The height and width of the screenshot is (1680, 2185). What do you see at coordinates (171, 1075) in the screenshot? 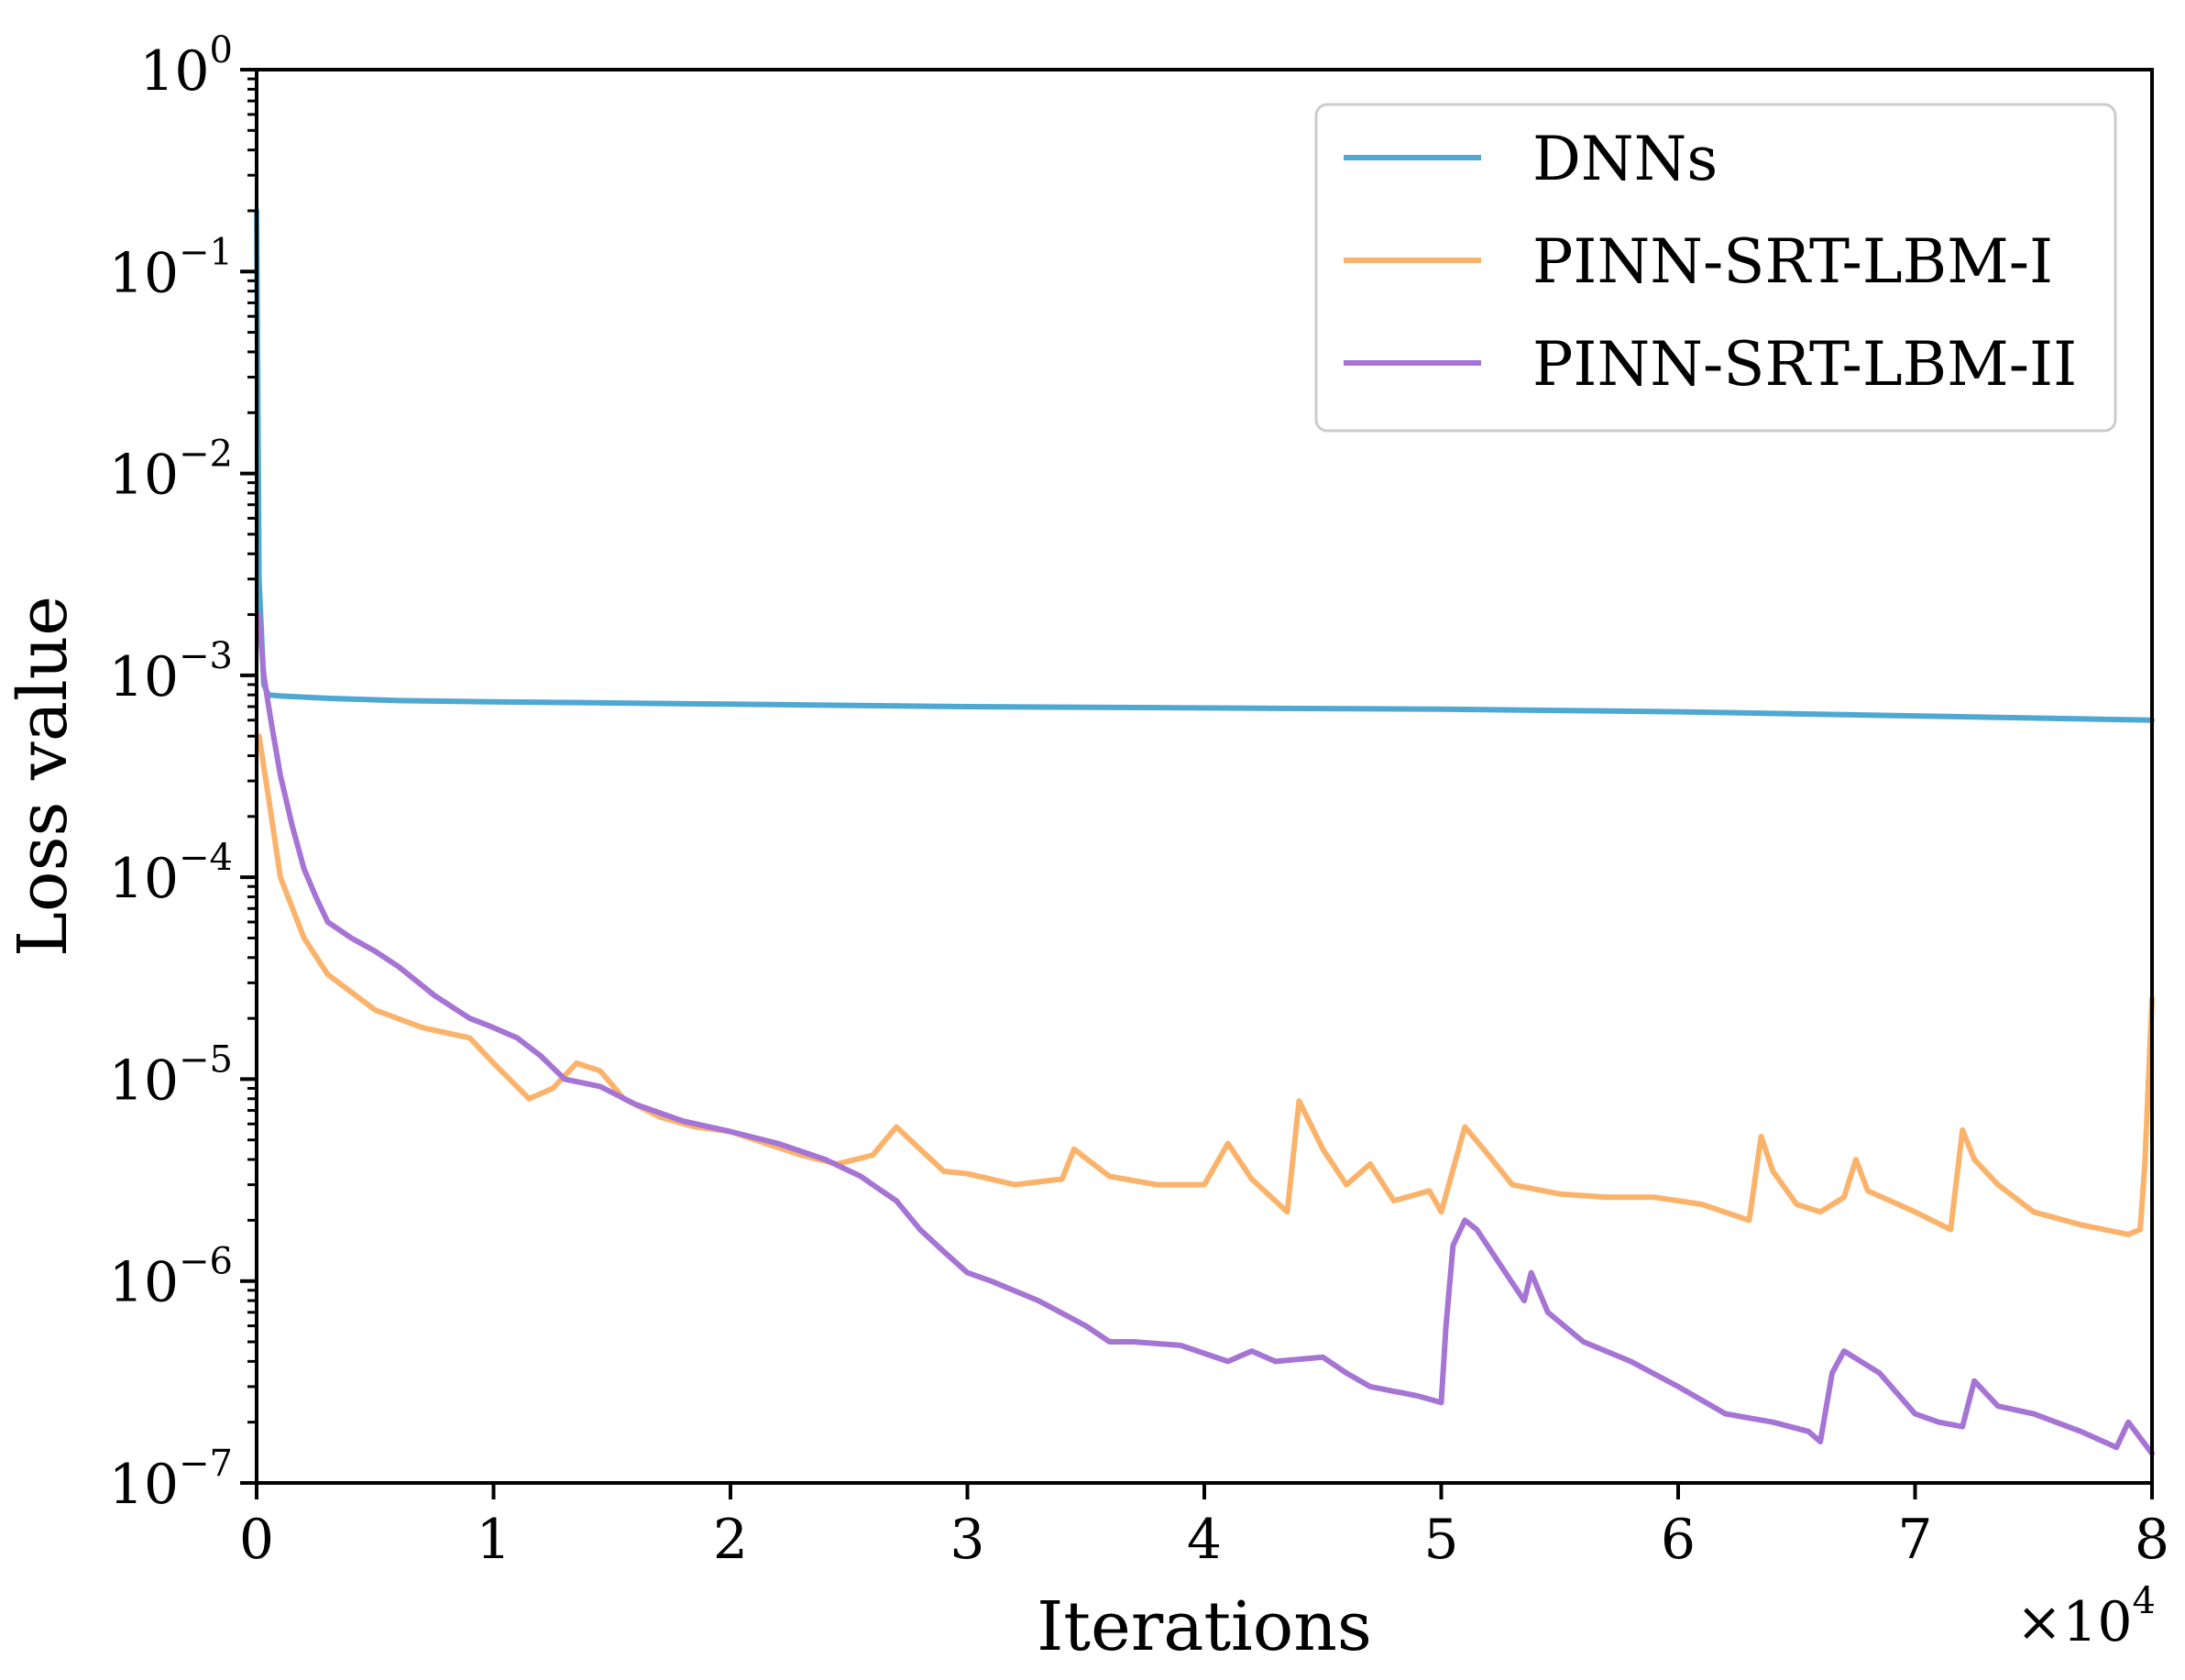
I see `y-tick-label: 10⁻⁵` at bounding box center [171, 1075].